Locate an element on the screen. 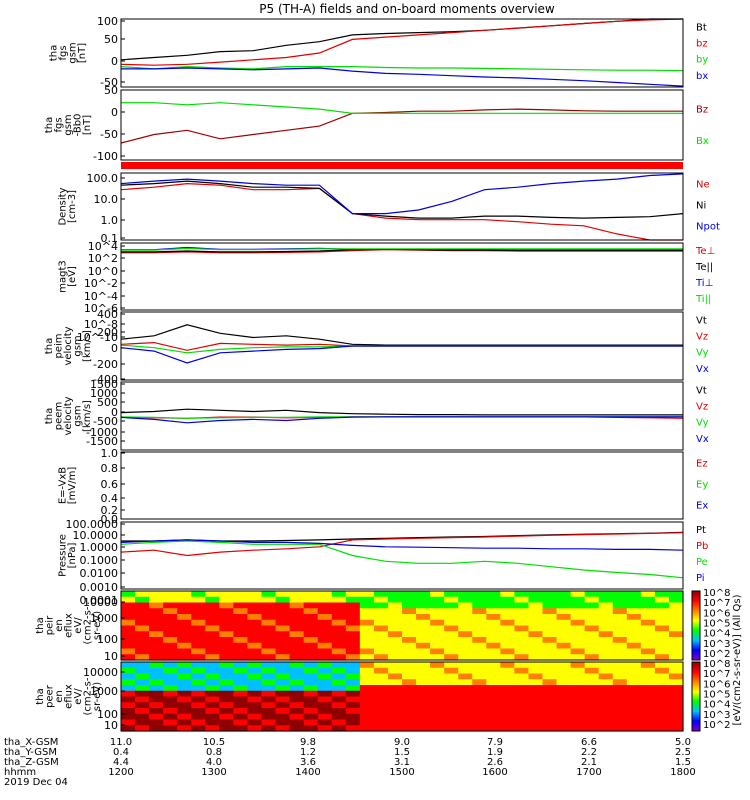  footer-value: 1400 is located at coordinates (307, 772).